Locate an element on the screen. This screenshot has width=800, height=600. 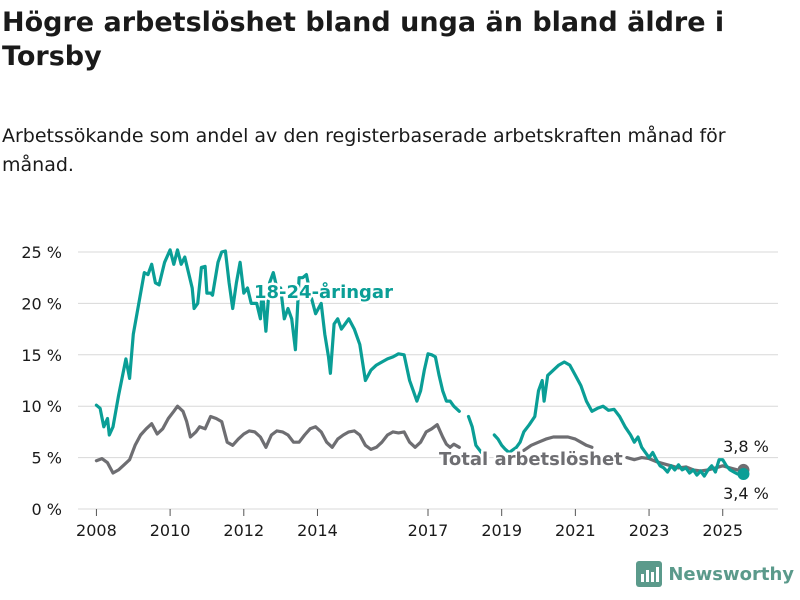
brand-name: Newsworthy is located at coordinates (731, 574).